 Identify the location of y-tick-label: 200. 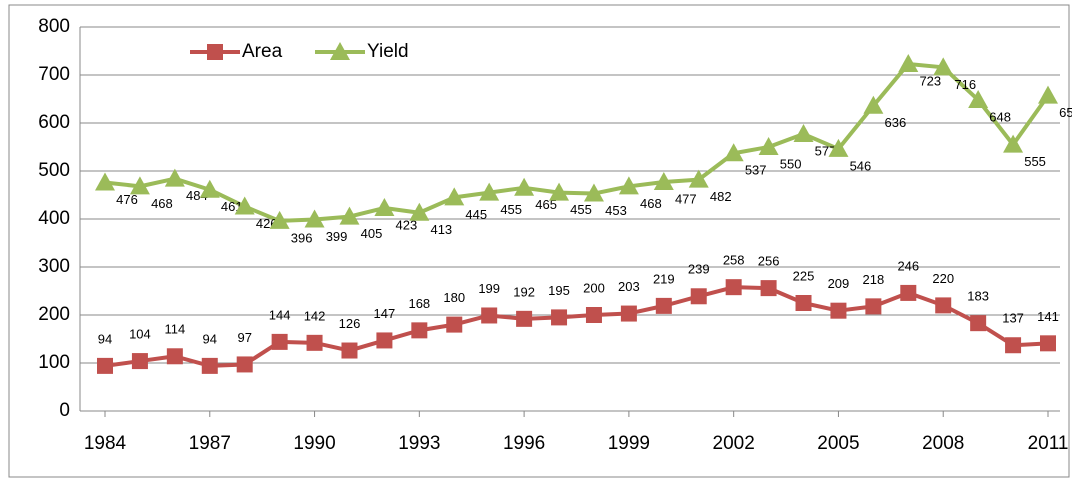
(54, 314).